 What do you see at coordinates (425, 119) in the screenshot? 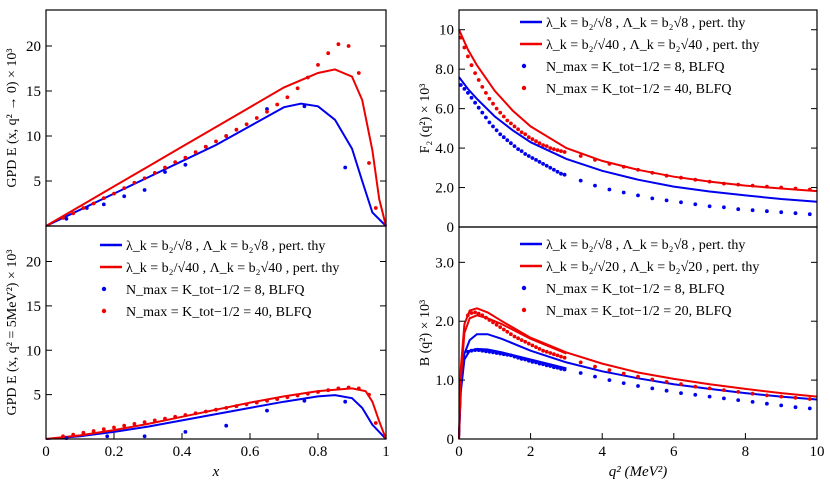
I see `y-axis-label: F₂ (q²) × 10³` at bounding box center [425, 119].